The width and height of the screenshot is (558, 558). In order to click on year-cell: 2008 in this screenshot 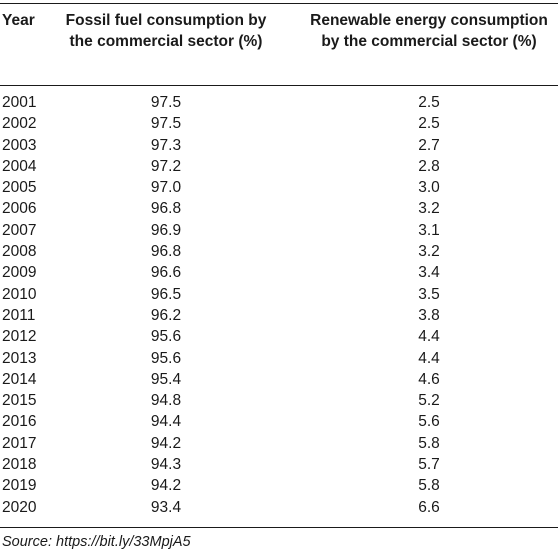, I will do `click(19, 252)`.